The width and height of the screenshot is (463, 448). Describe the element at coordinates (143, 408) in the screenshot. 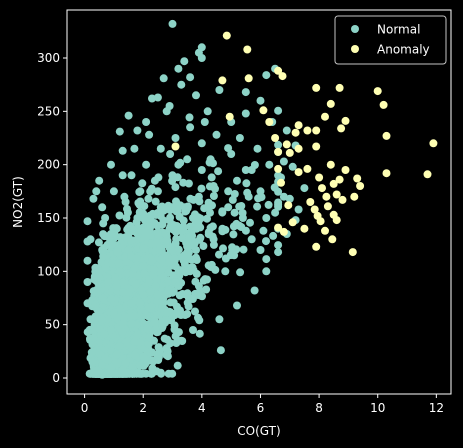

I see `x-tick-label: 2` at that location.